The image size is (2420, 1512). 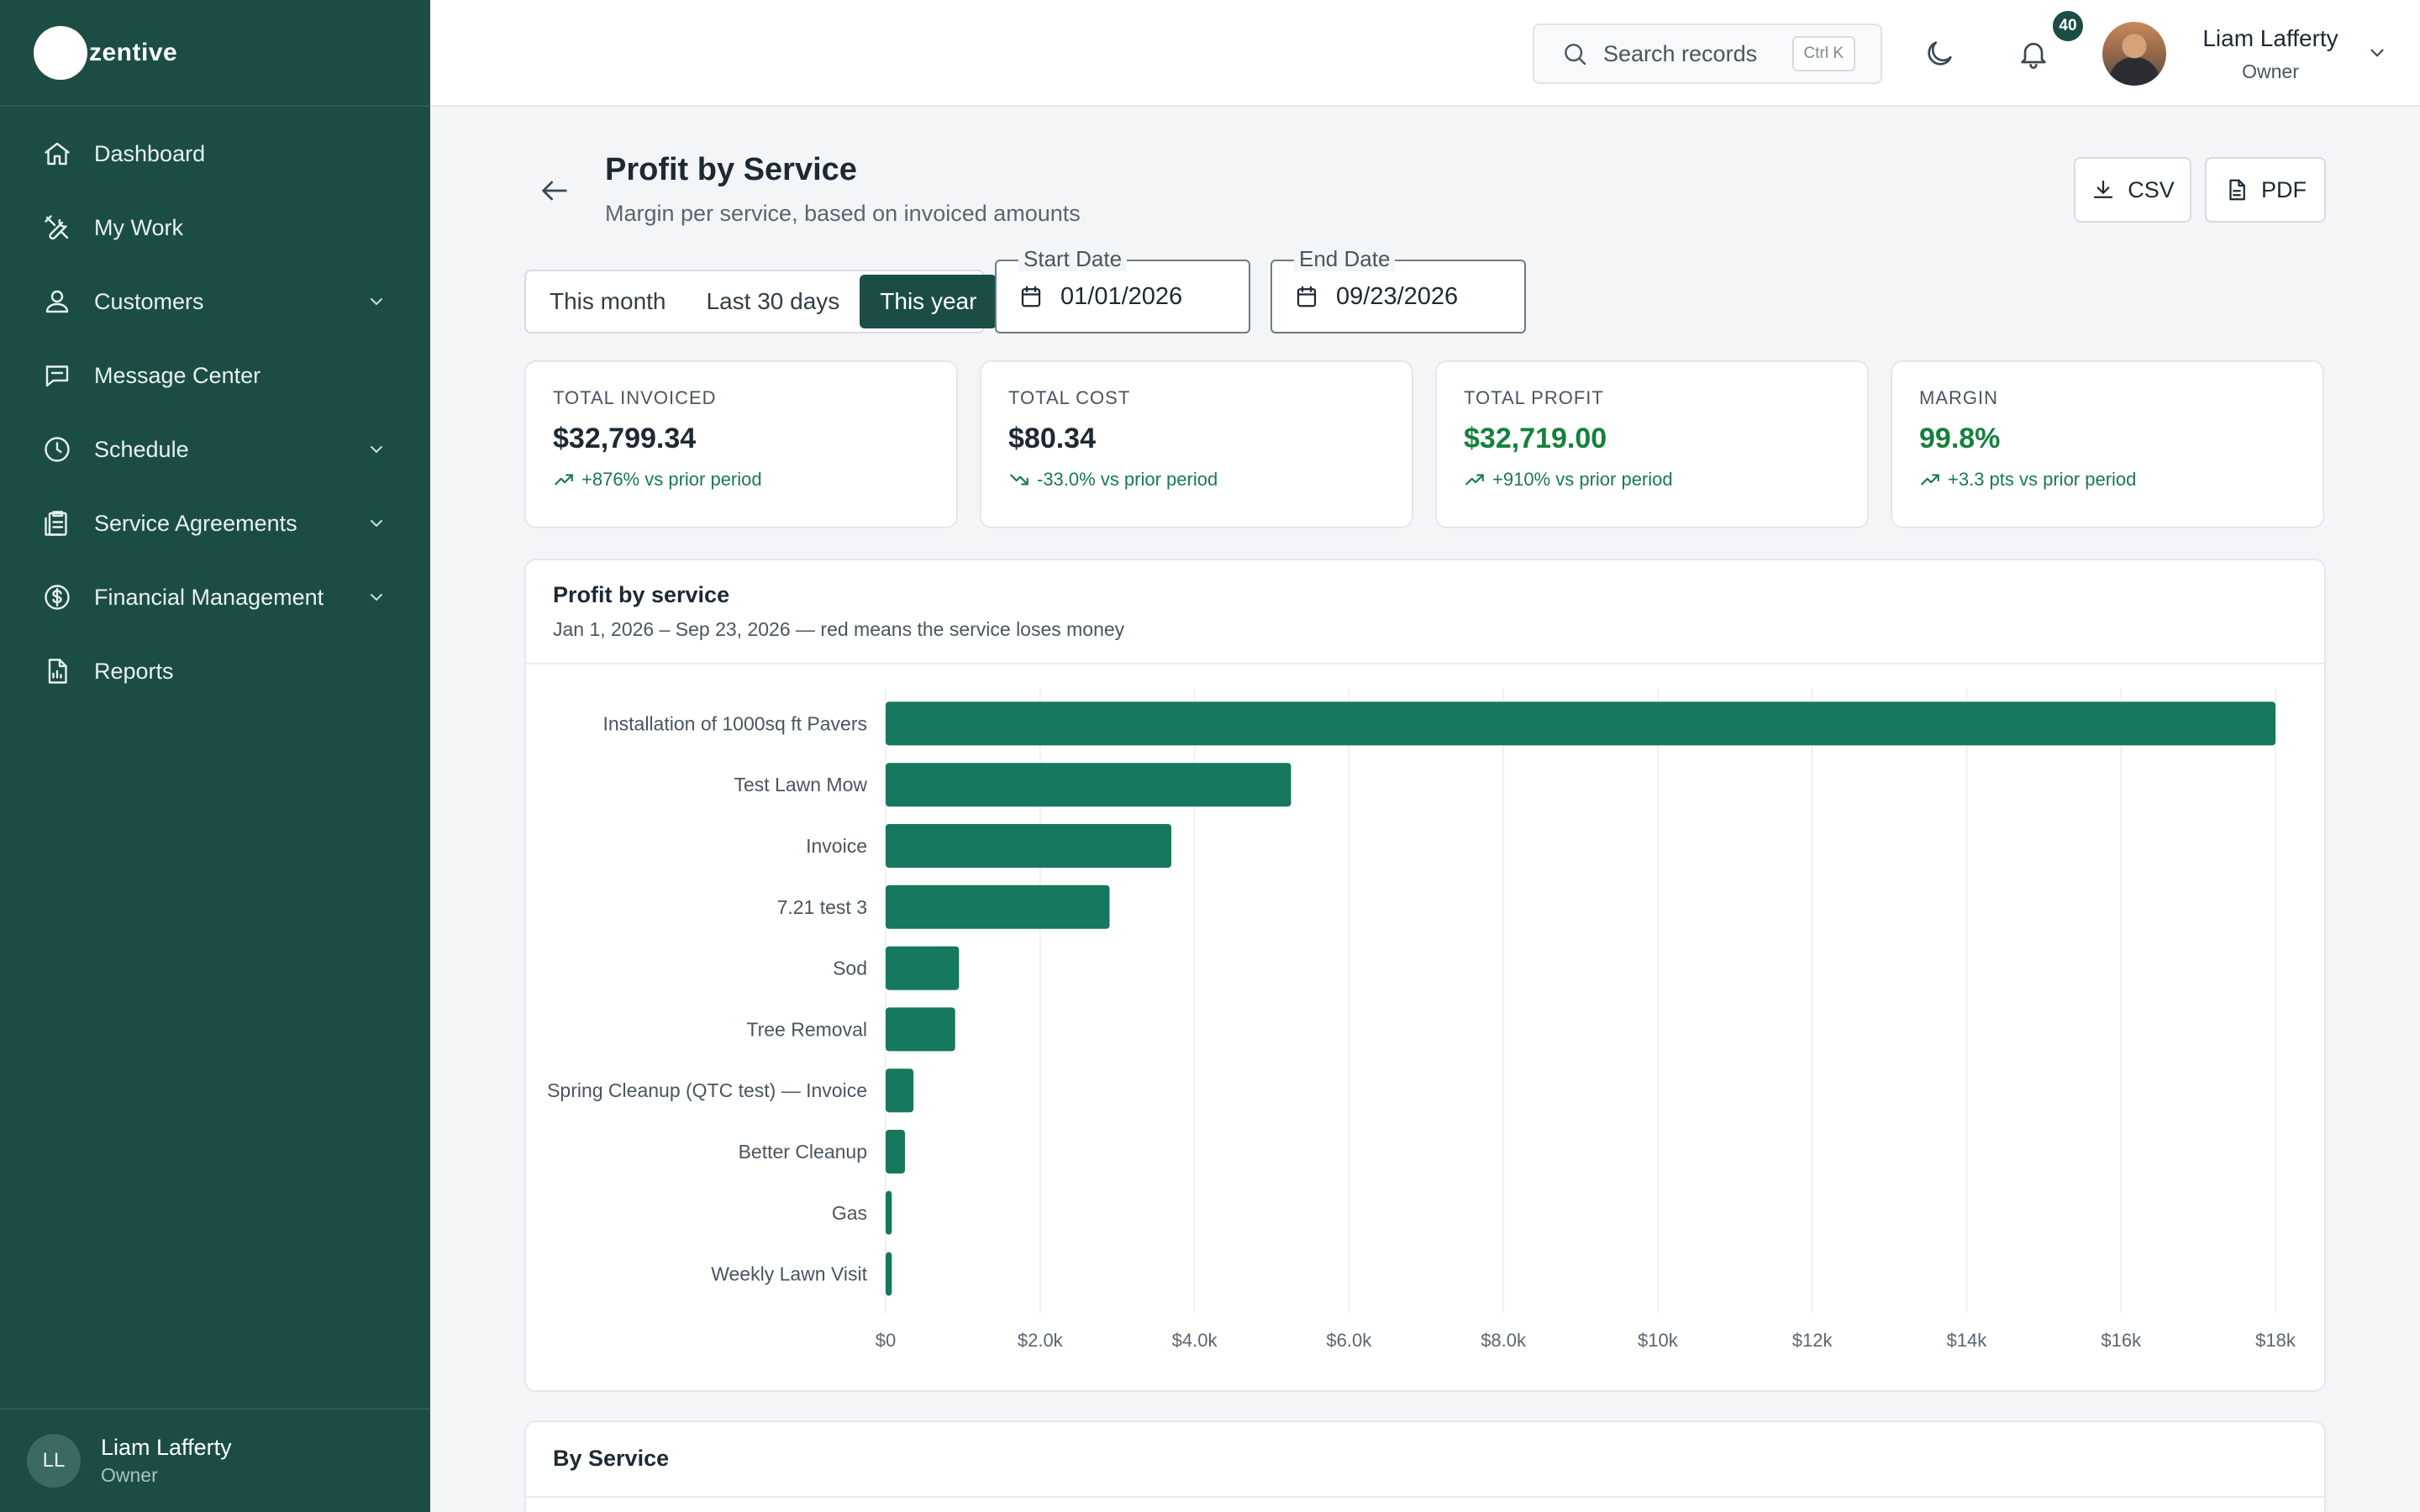 I want to click on sidebar-item-label: Financial Management, so click(x=209, y=597).